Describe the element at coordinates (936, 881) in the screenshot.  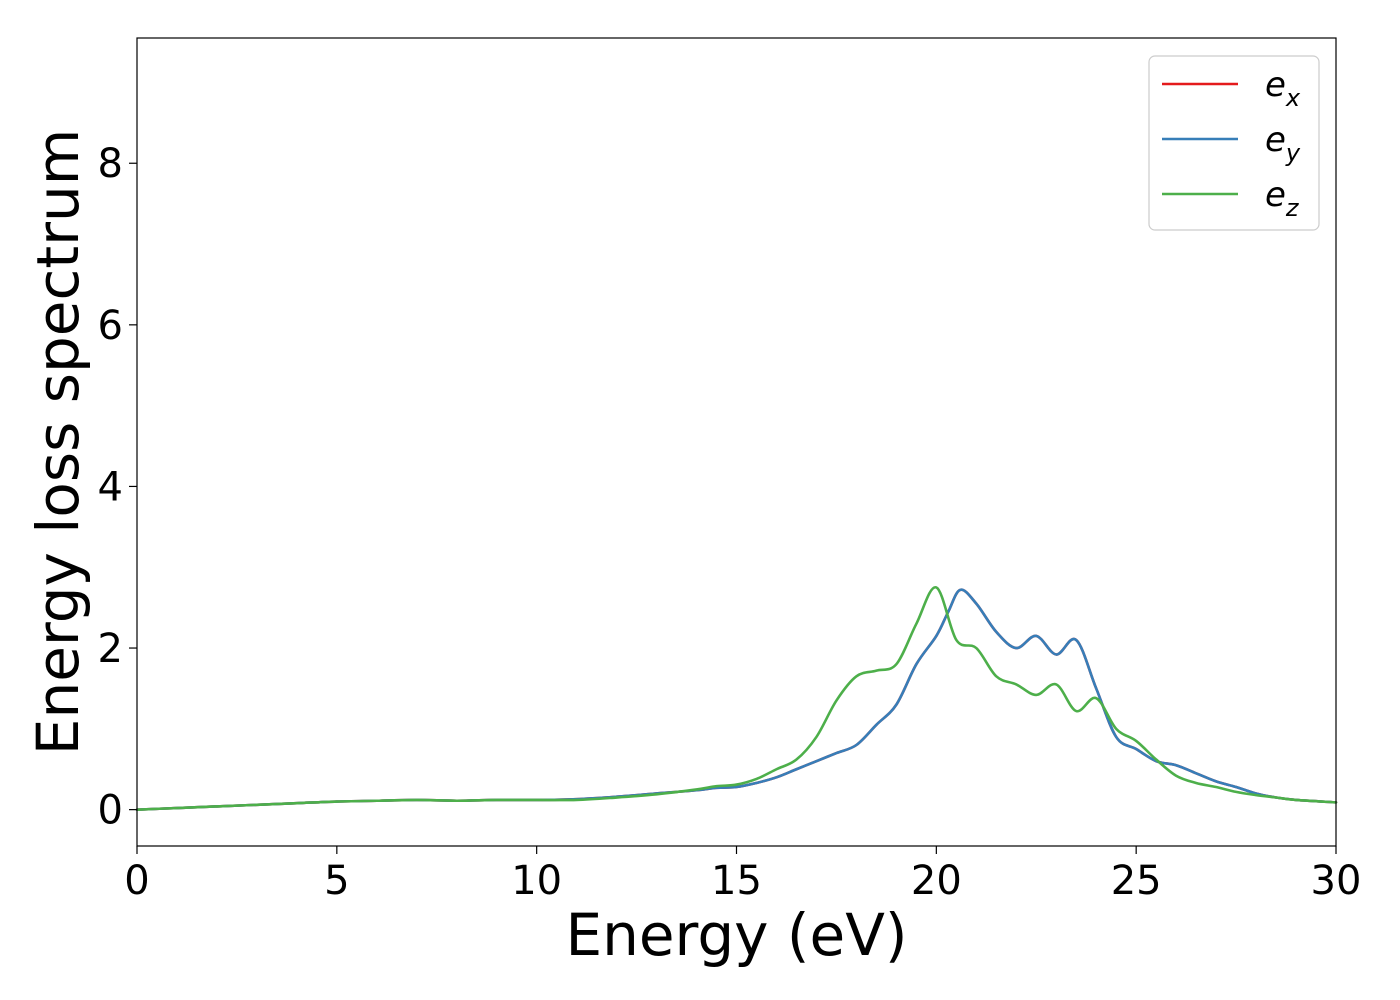
I see `x-tick-label: 20` at that location.